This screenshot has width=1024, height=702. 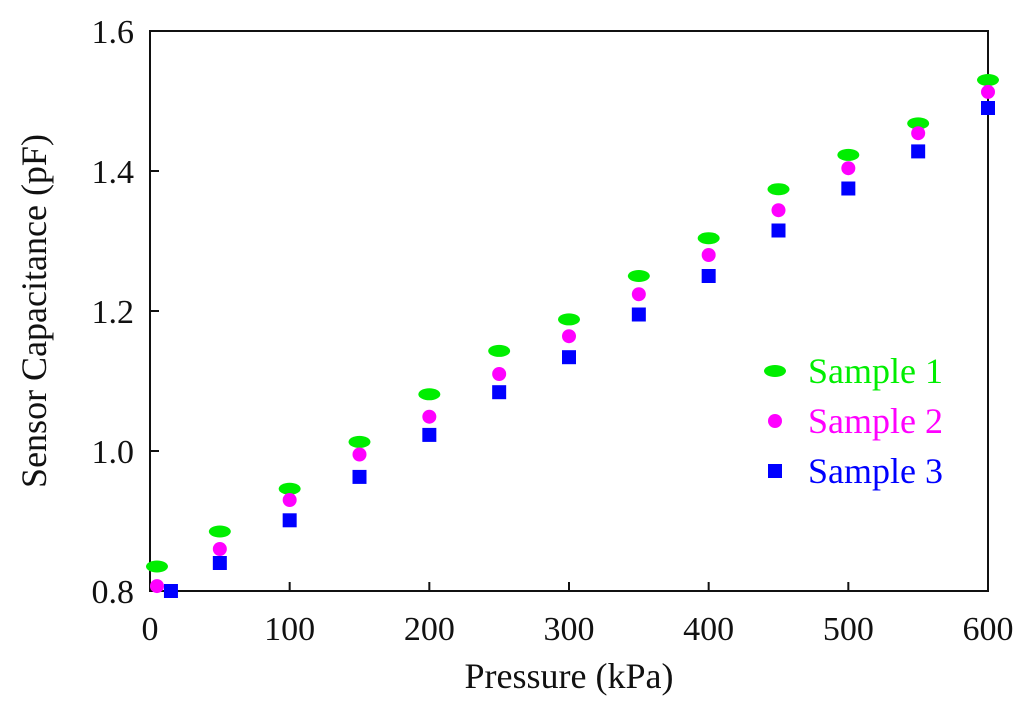 I want to click on y-tick-label: 1.6, so click(x=113, y=32).